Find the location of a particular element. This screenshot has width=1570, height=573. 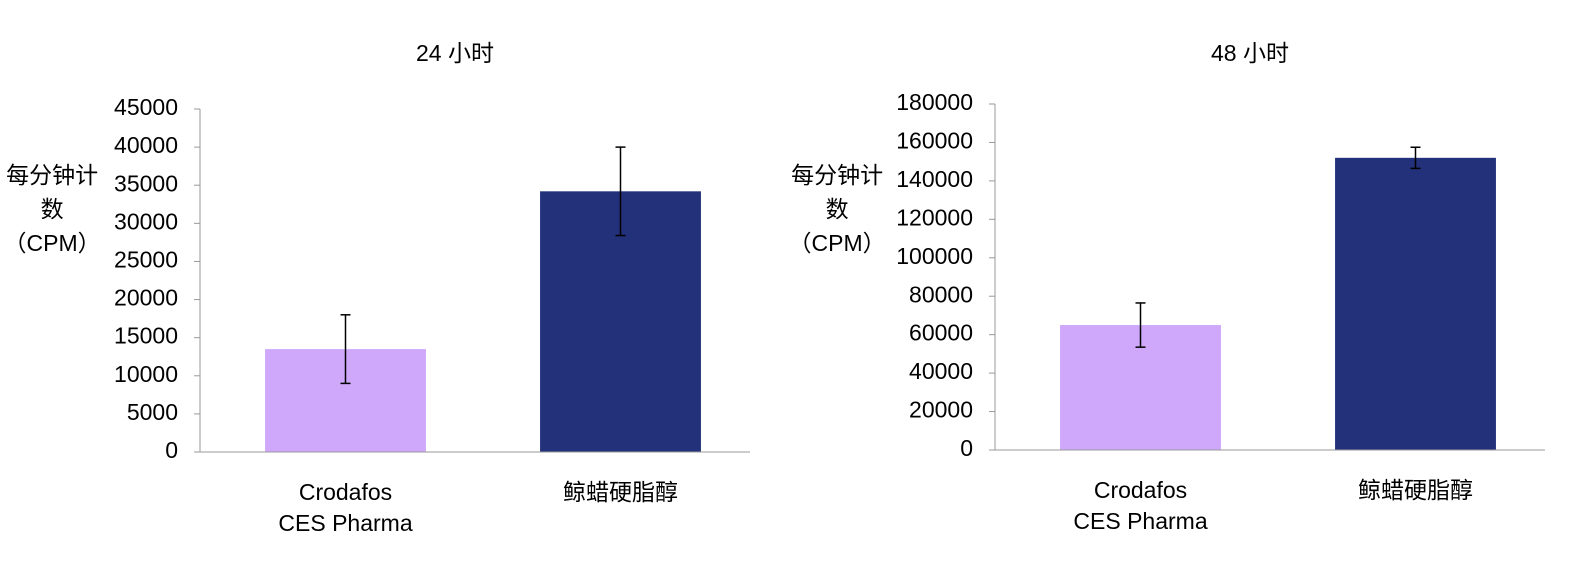

chart-title: 24 小时 is located at coordinates (455, 53).